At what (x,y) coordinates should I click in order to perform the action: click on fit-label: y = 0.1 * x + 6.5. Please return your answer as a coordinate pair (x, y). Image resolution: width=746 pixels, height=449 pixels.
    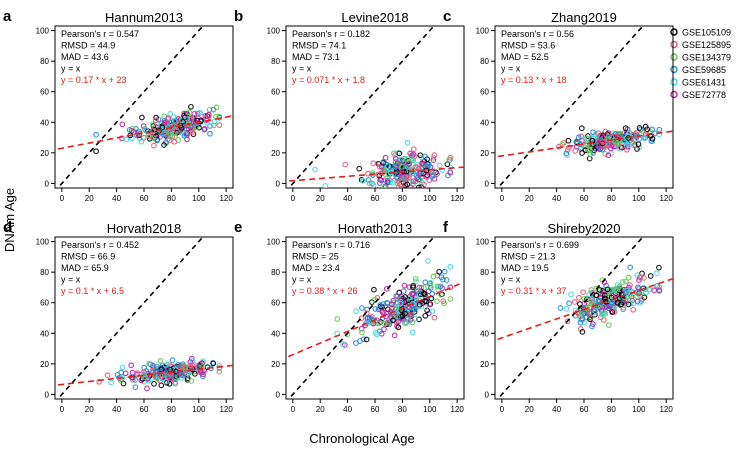
    Looking at the image, I should click on (92, 291).